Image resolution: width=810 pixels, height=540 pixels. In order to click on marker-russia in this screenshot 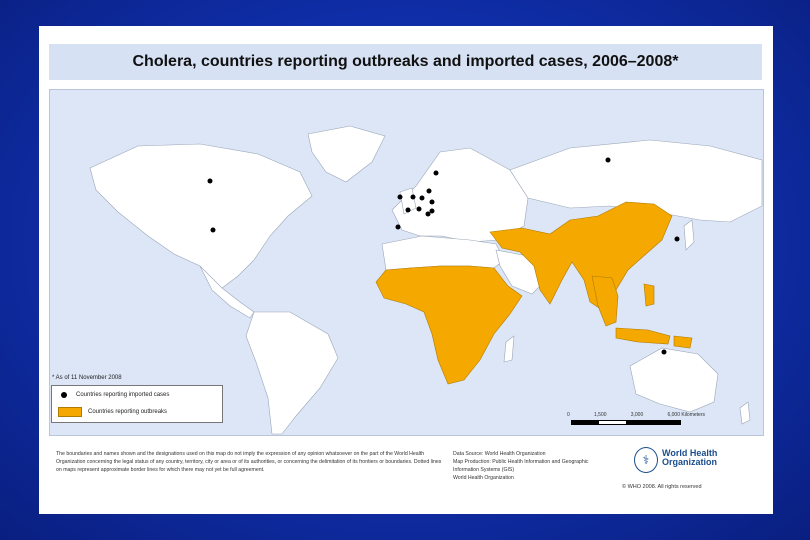, I will do `click(608, 160)`.